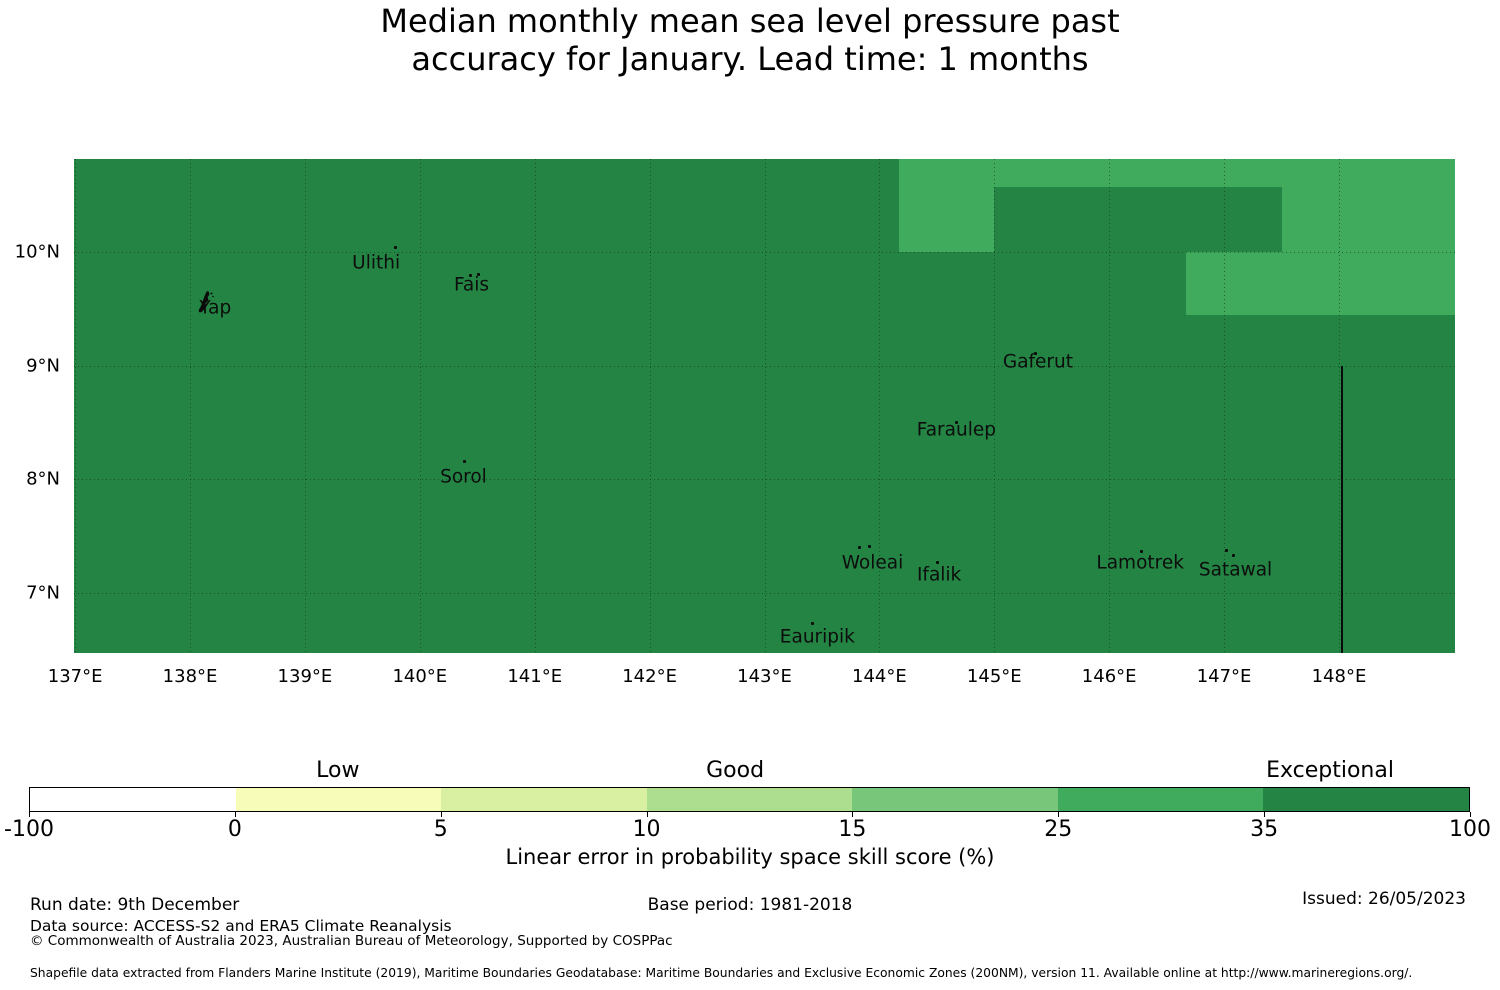  What do you see at coordinates (29, 829) in the screenshot?
I see `colorbar-tick-label: -100` at bounding box center [29, 829].